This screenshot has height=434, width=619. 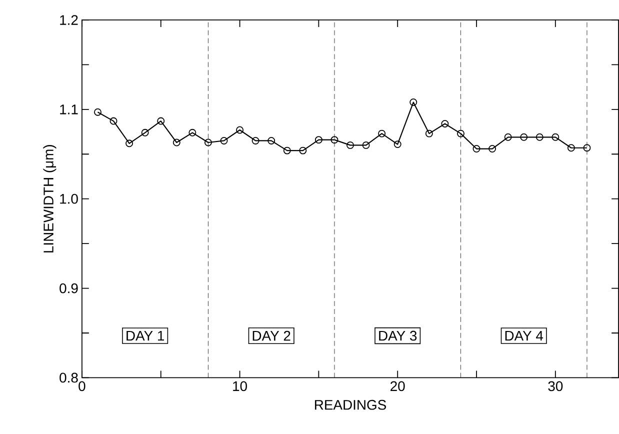 I want to click on x-axis-title: READINGS, so click(x=350, y=405).